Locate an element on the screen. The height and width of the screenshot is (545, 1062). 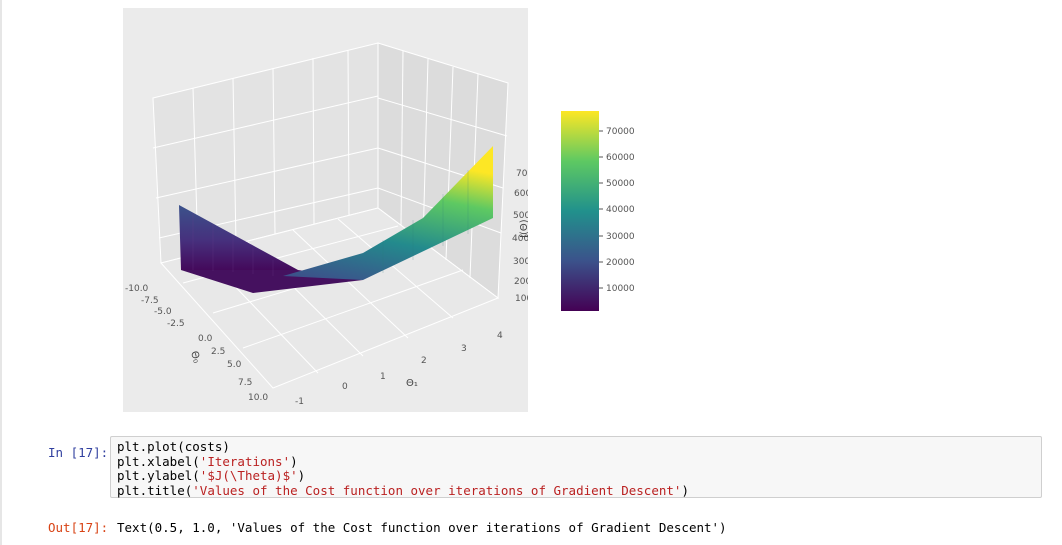
theta0-tick: 0.0 is located at coordinates (205, 339).